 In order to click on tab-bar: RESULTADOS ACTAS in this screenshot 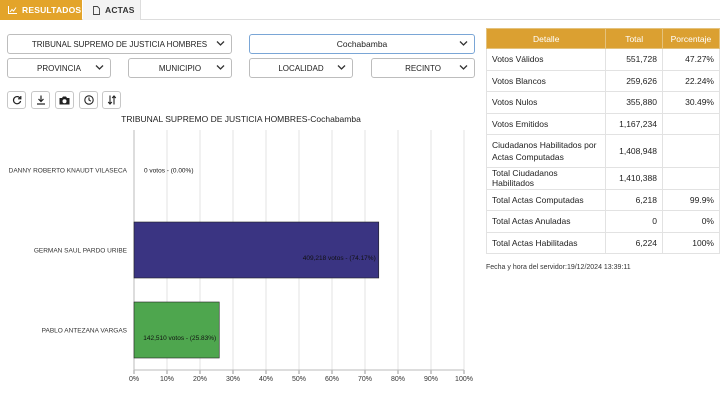, I will do `click(360, 10)`.